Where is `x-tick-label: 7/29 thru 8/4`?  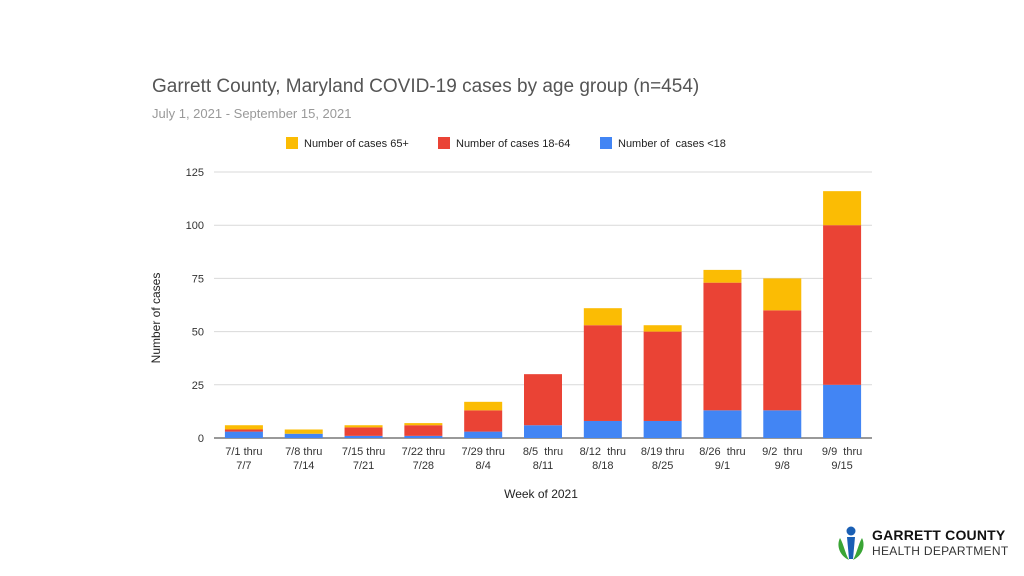 x-tick-label: 7/29 thru 8/4 is located at coordinates (482, 459).